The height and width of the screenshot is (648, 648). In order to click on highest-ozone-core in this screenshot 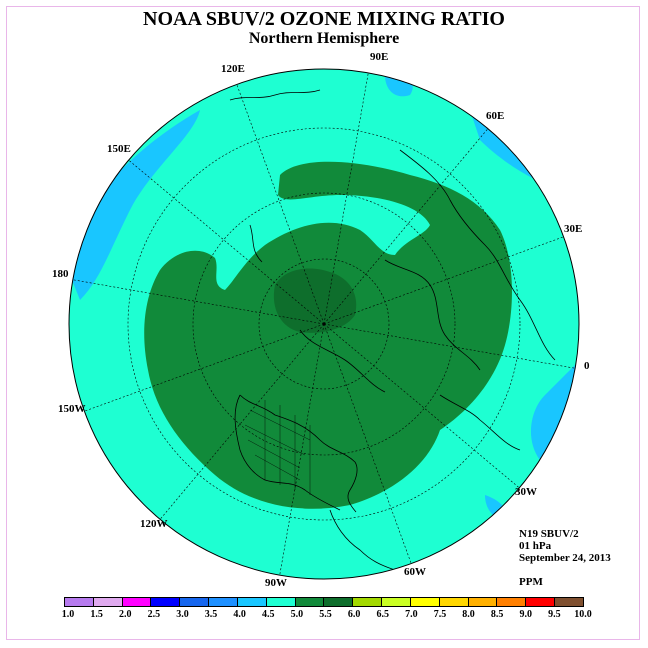, I will do `click(315, 300)`.